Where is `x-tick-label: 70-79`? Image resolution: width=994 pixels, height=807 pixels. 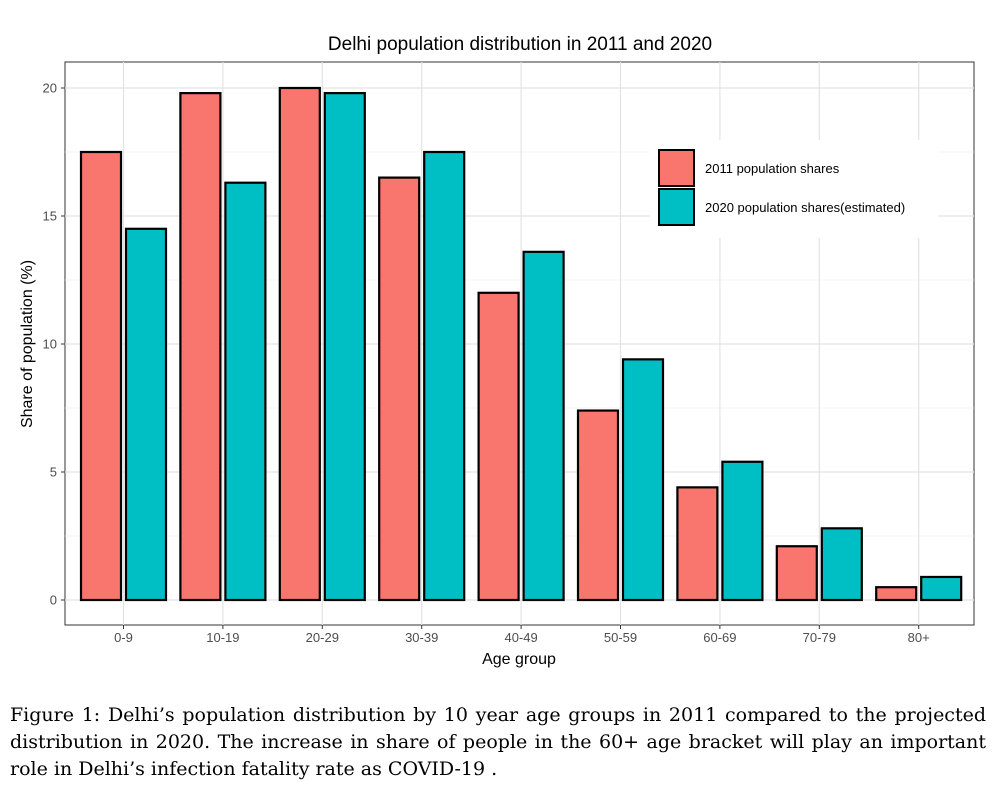
x-tick-label: 70-79 is located at coordinates (819, 637).